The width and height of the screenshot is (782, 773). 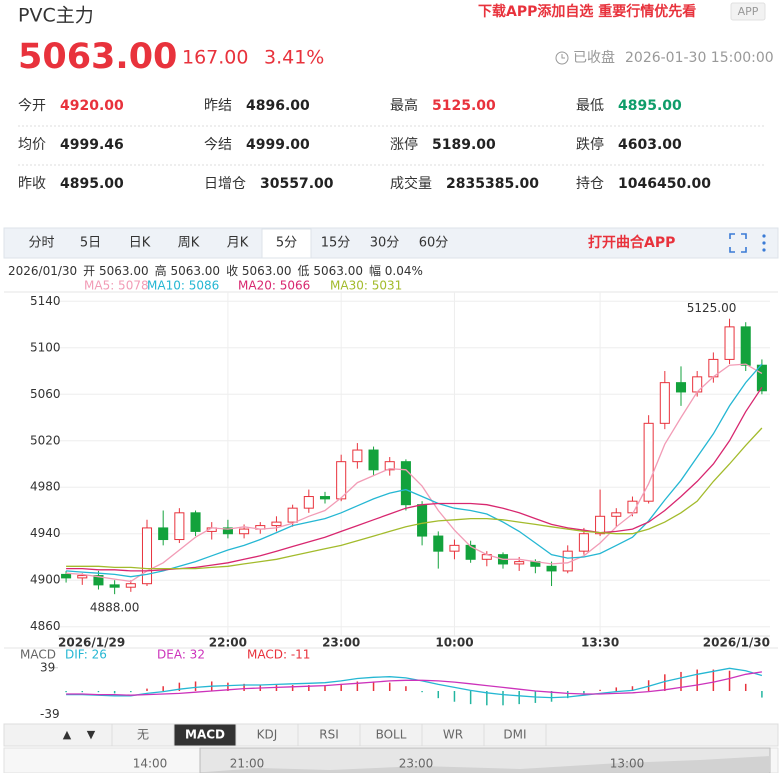 I want to click on tab: 月K, so click(x=238, y=243).